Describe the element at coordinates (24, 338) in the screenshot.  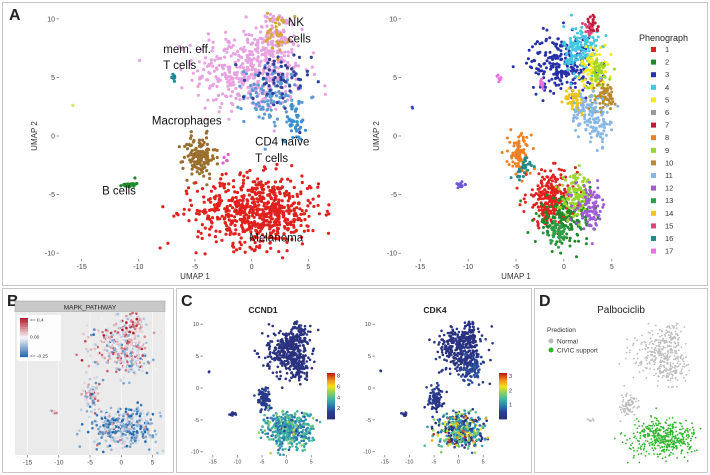
I see `colorbar-segment` at that location.